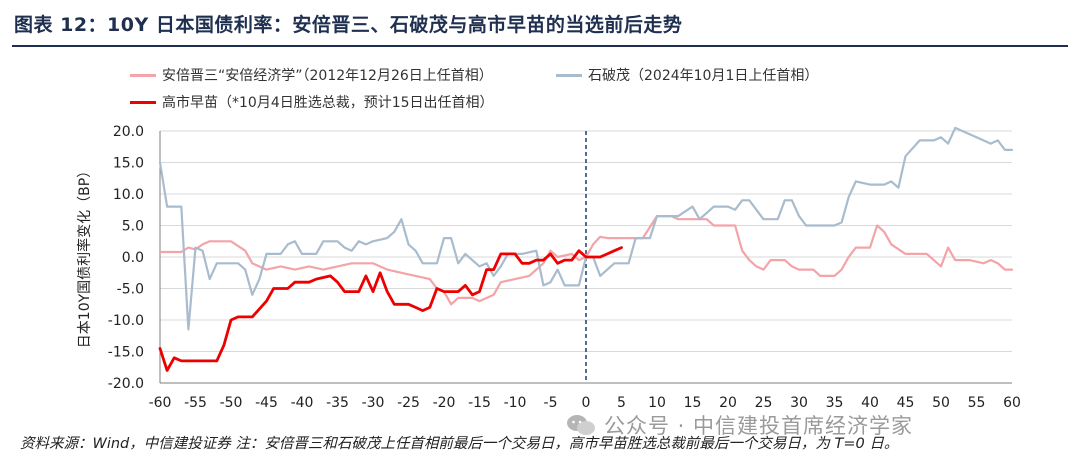  Describe the element at coordinates (444, 403) in the screenshot. I see `x-tick-label: -20` at that location.